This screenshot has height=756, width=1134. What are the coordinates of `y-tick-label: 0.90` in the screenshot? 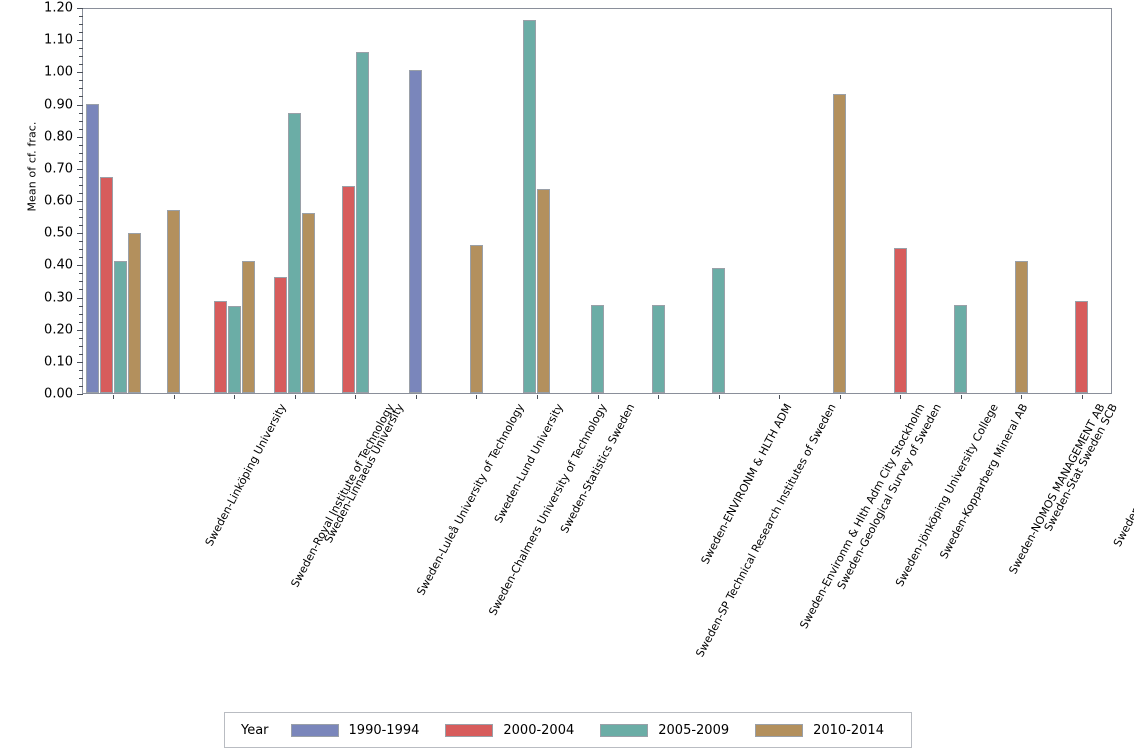 It's located at (58, 104).